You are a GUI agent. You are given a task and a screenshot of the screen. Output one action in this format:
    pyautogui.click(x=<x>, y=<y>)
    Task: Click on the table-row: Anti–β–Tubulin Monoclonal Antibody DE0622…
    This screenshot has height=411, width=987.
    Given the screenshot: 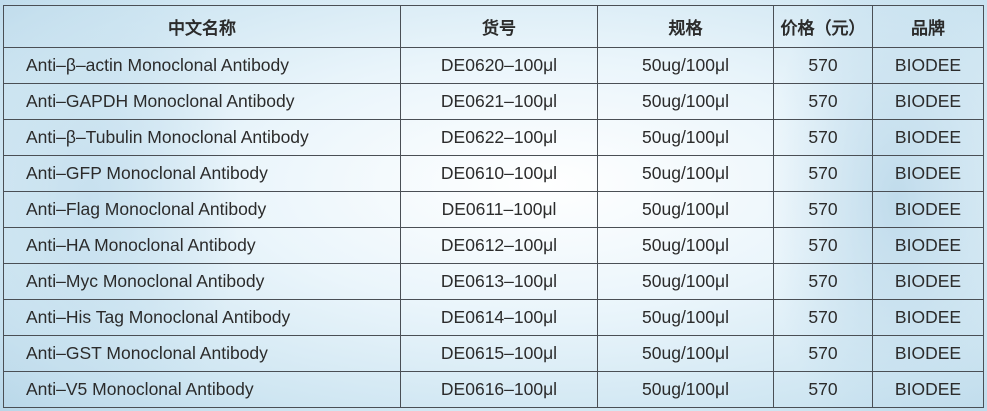 What is the action you would take?
    pyautogui.click(x=493, y=137)
    